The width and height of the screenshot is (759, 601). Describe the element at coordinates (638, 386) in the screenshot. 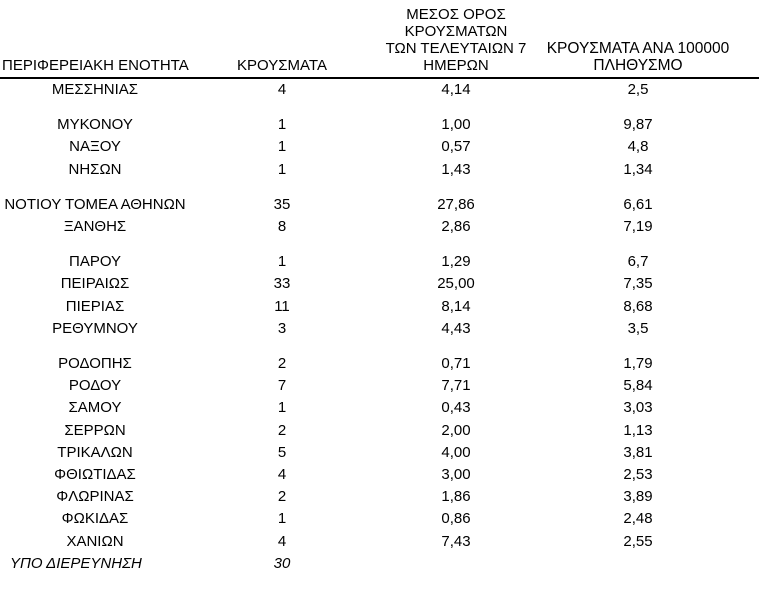

I see `per-100k-cell: 5,84` at that location.